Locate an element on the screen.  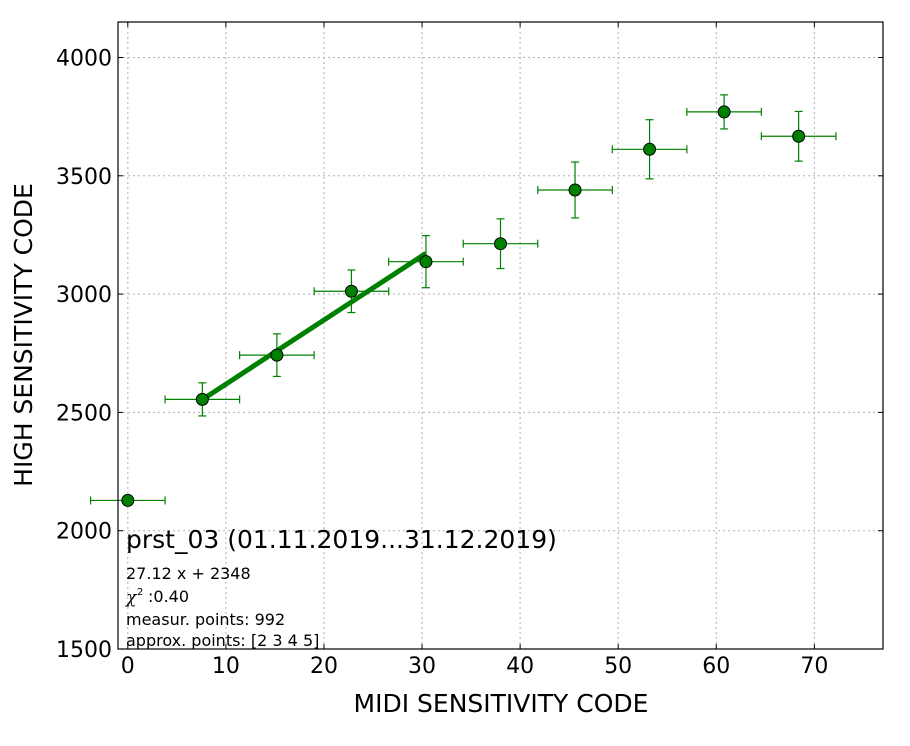
x-tick-label: 30 is located at coordinates (422, 666).